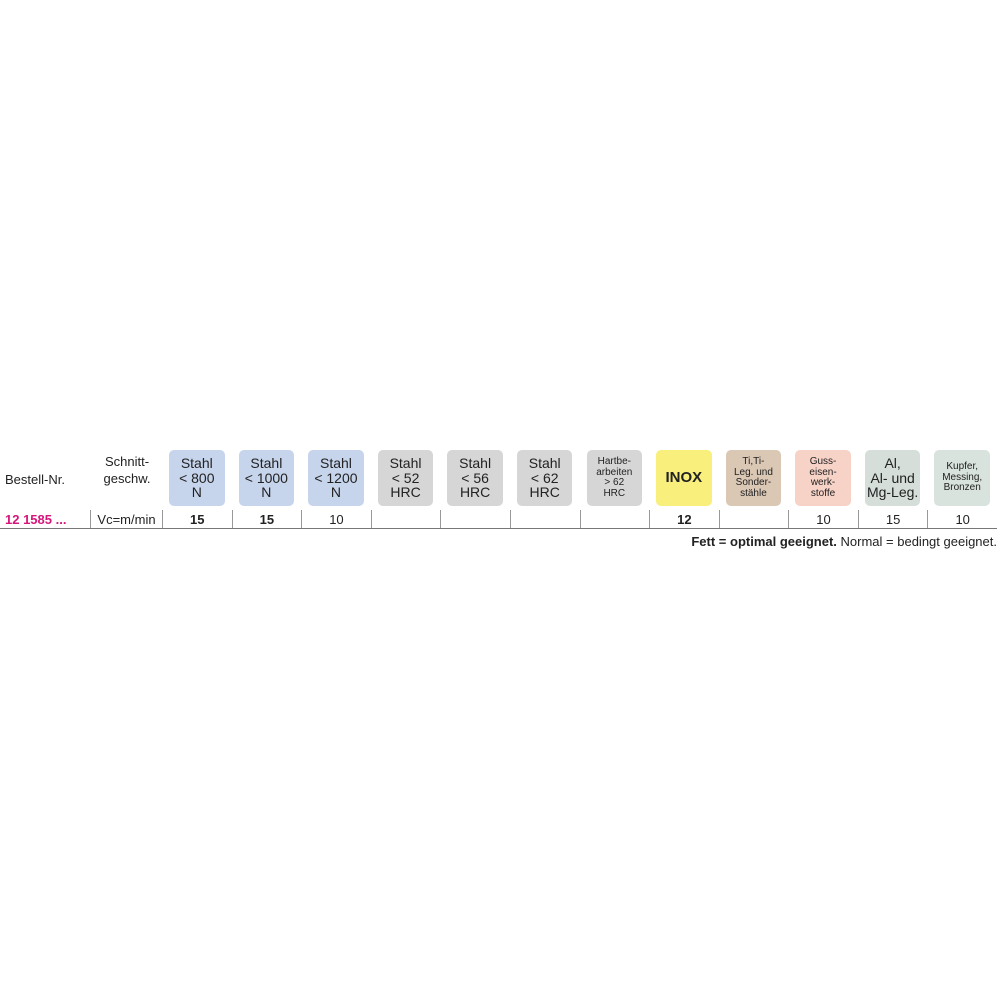 The height and width of the screenshot is (1000, 1000). I want to click on material-badge: INOX, so click(684, 478).